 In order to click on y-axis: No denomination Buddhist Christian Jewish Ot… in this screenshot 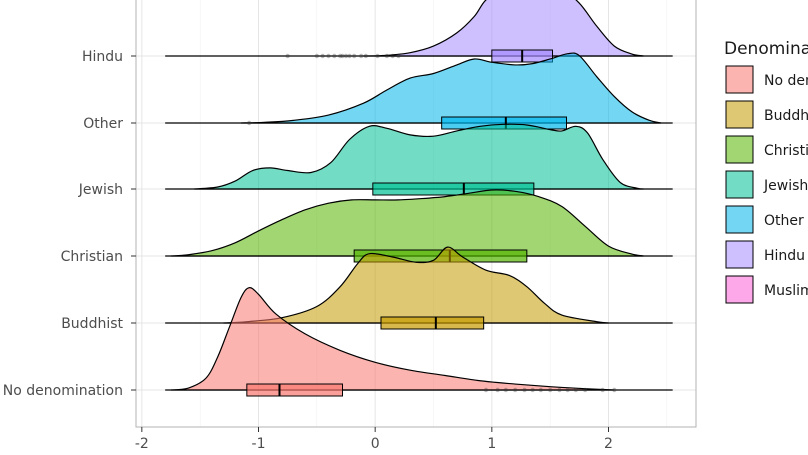, I will do `click(69, 224)`.